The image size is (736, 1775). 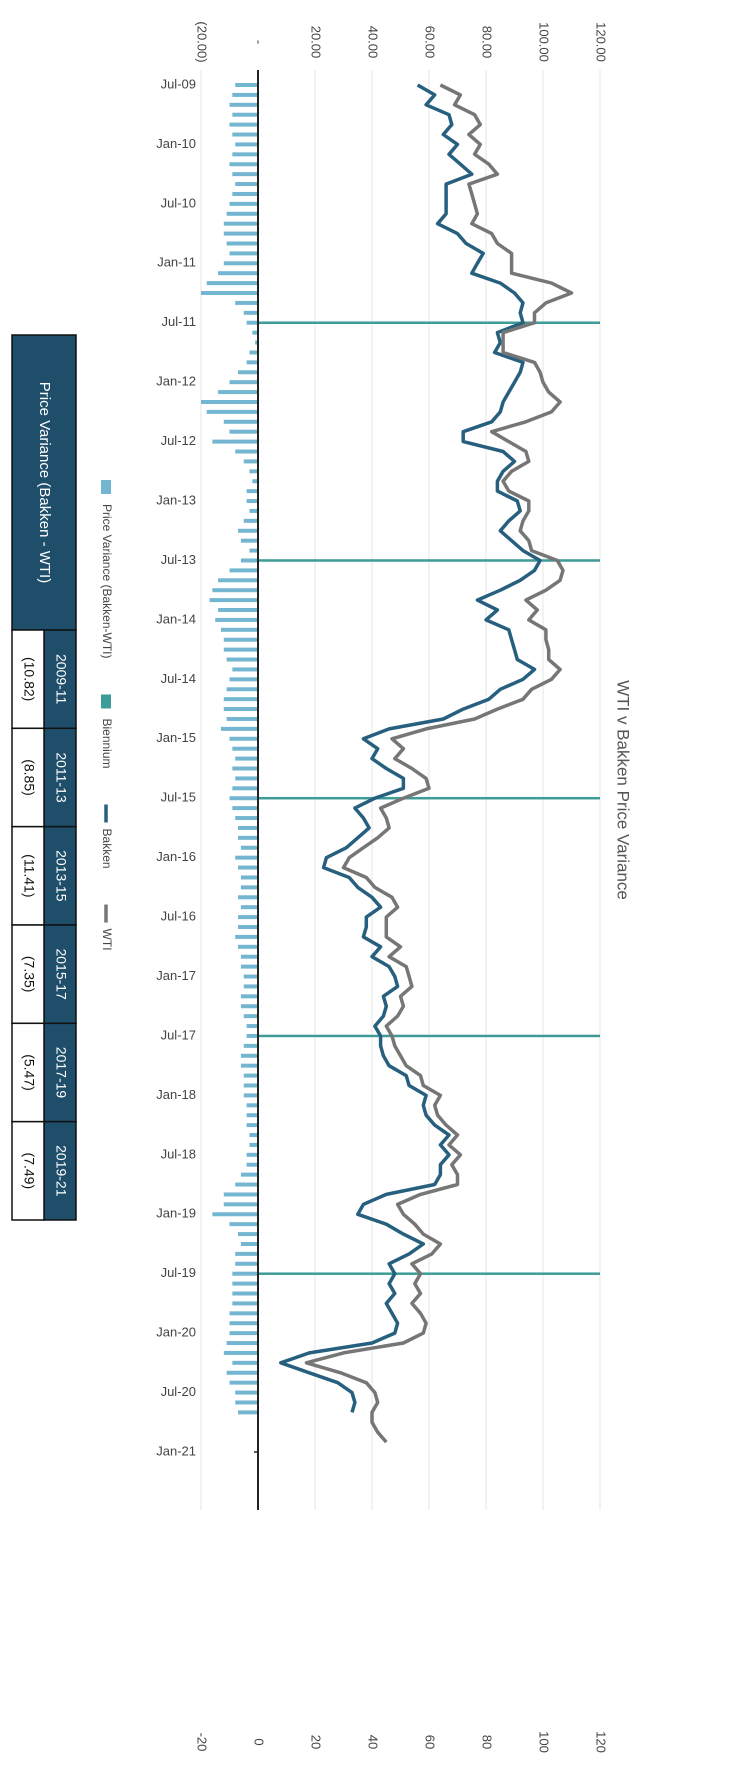 What do you see at coordinates (107, 849) in the screenshot?
I see `legend-label: Bakken` at bounding box center [107, 849].